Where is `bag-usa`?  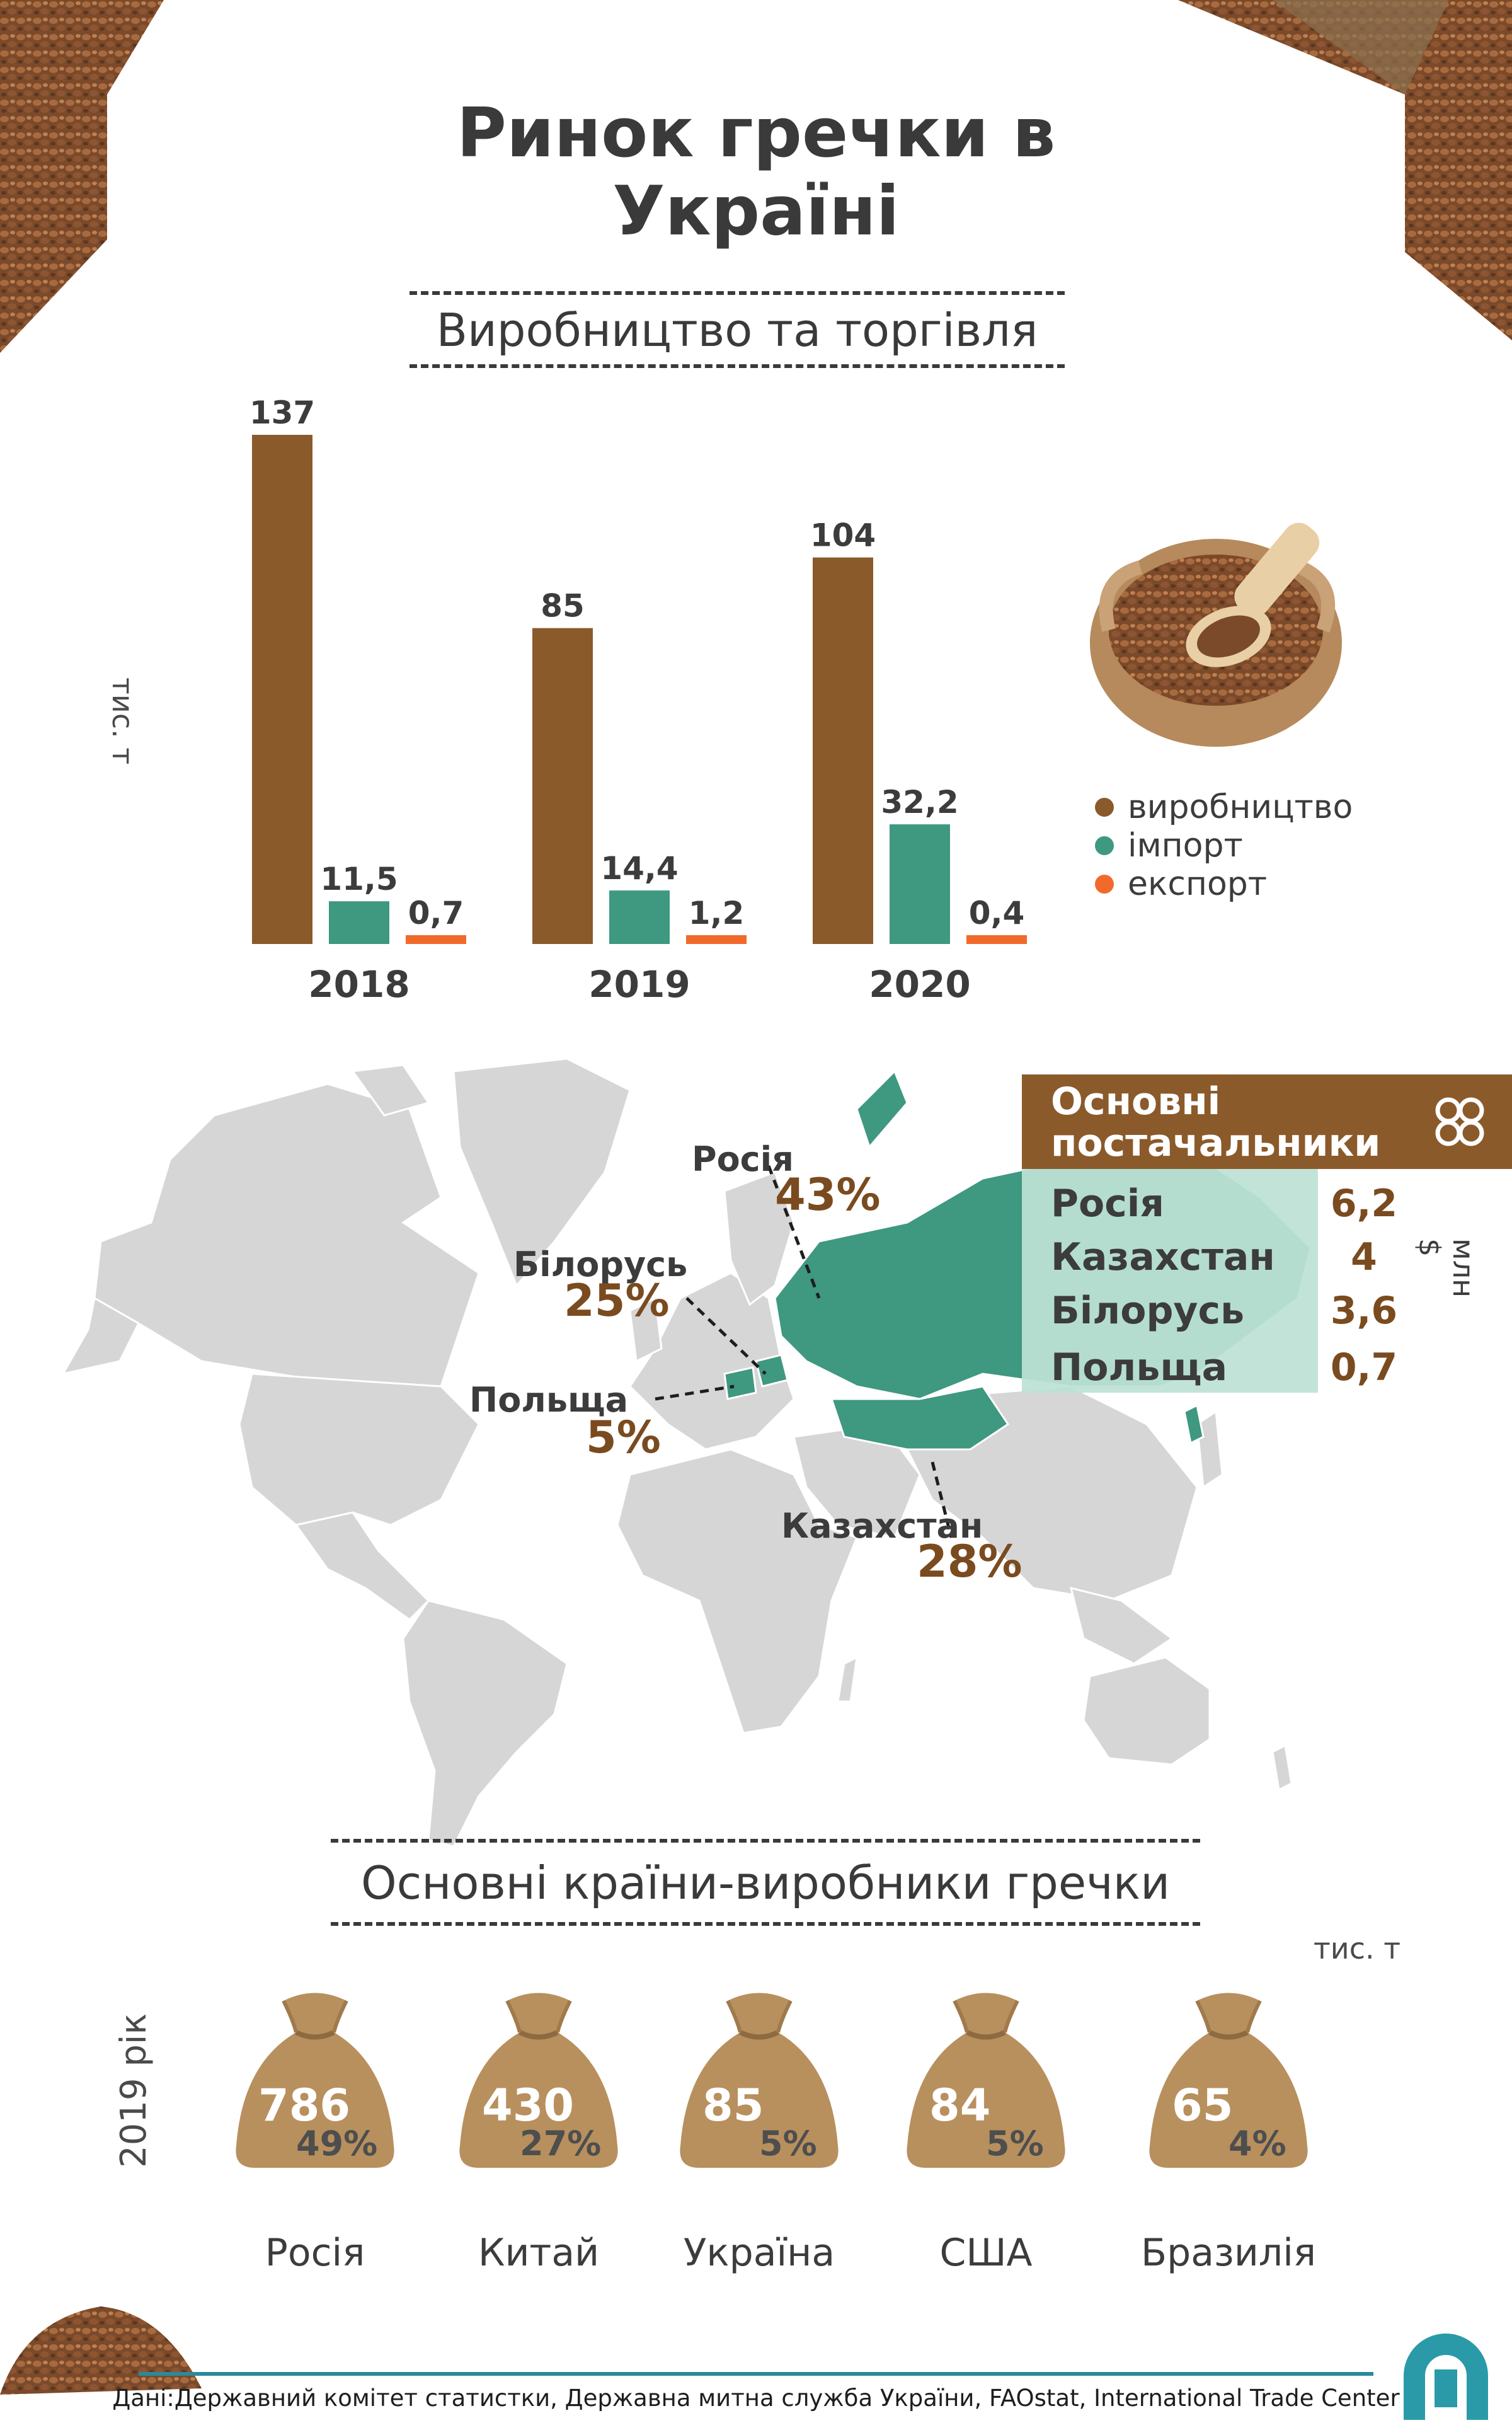
bag-usa is located at coordinates (986, 2076).